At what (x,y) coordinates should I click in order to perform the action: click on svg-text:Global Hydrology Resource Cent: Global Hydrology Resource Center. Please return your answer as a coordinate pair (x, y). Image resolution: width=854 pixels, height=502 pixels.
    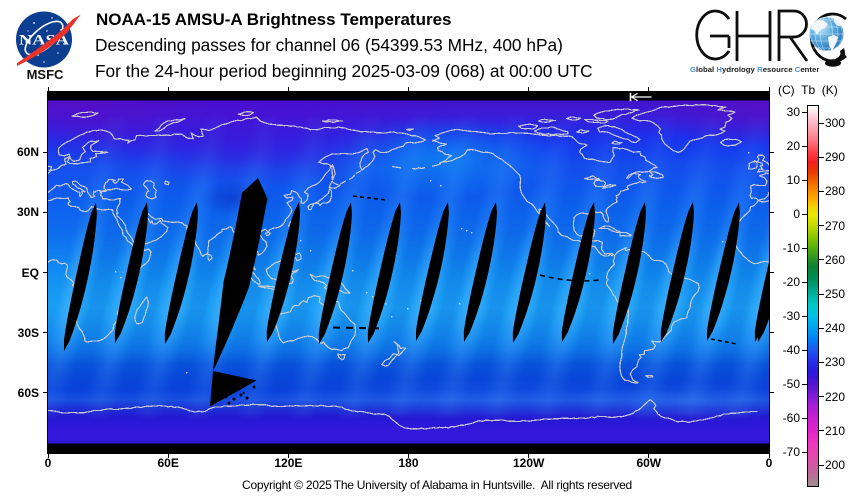
    Looking at the image, I should click on (754, 69).